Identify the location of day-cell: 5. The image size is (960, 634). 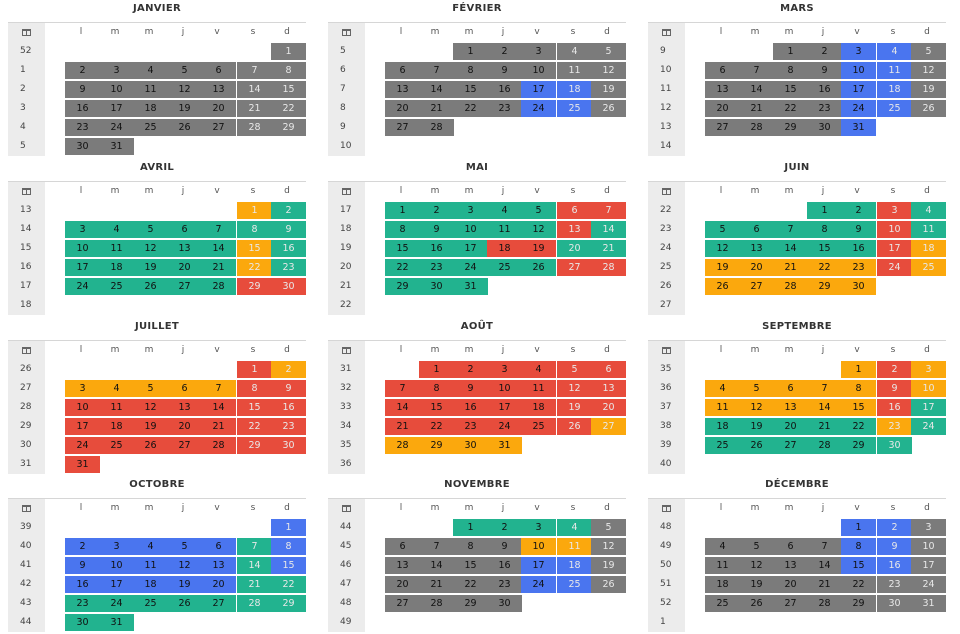
(756, 388).